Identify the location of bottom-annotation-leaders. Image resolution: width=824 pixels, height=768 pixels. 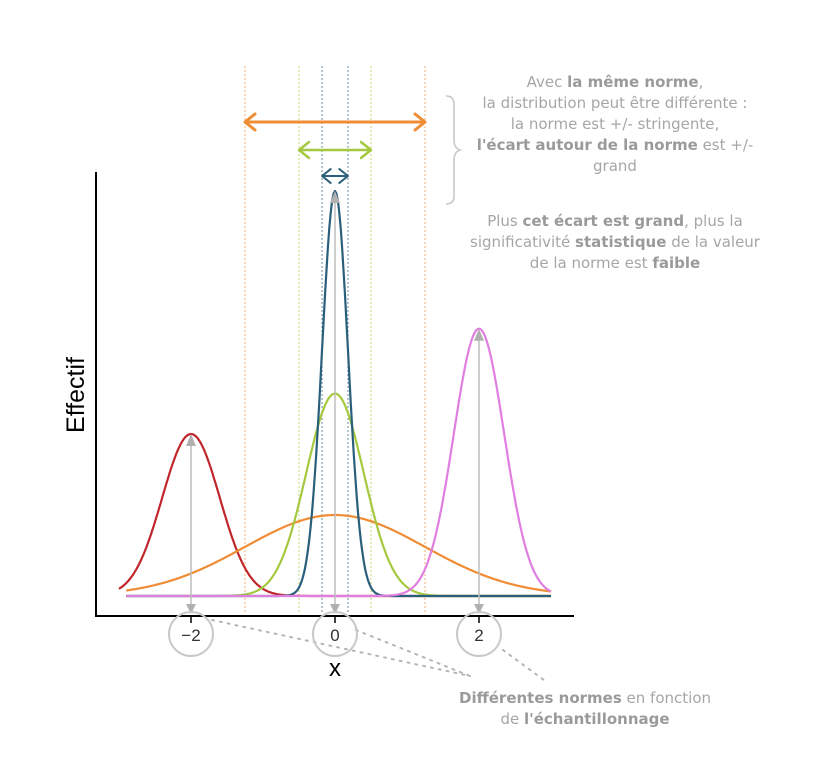
(380, 651).